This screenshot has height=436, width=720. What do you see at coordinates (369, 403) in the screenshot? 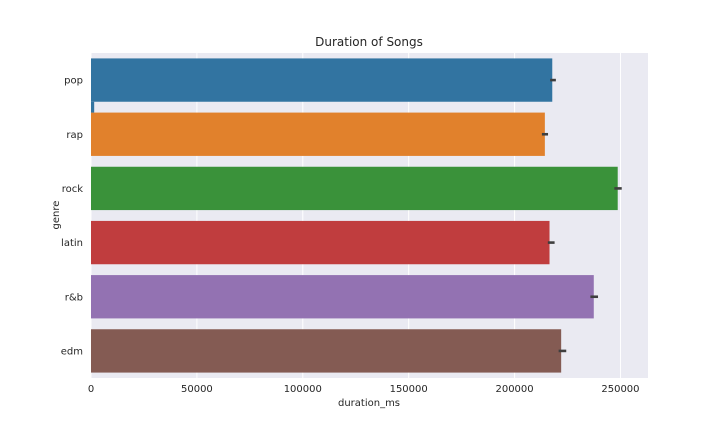
I see `x-axis-label: duration_ms` at bounding box center [369, 403].